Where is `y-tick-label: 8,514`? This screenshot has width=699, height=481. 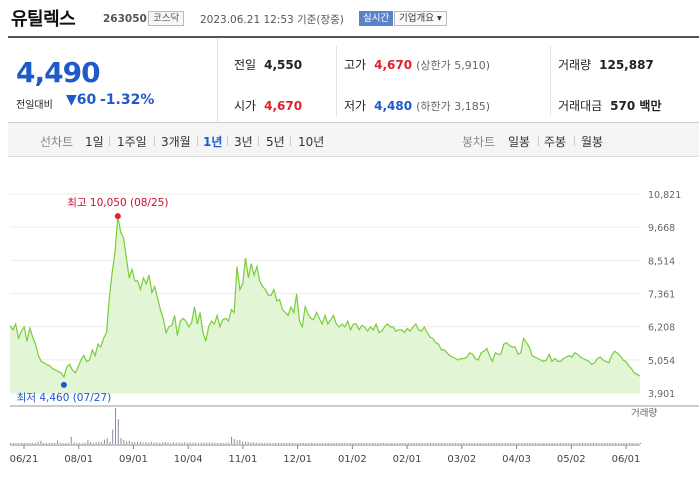
y-tick-label: 8,514 is located at coordinates (661, 261).